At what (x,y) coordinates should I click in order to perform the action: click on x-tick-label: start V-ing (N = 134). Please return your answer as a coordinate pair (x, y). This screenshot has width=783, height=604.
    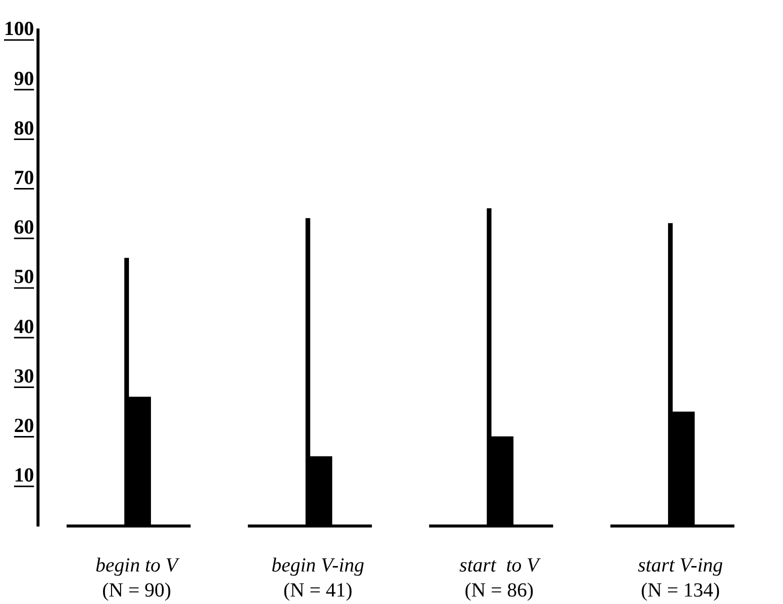
    Looking at the image, I should click on (680, 578).